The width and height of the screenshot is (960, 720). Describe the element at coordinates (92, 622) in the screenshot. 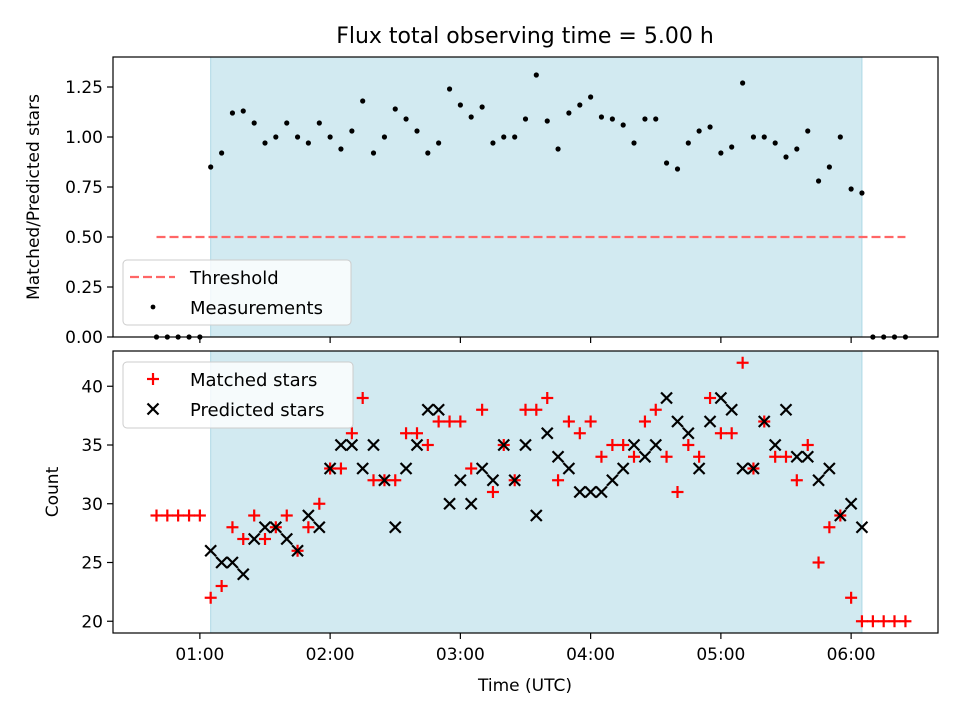

I see `bottom-ytick-label: 20` at that location.